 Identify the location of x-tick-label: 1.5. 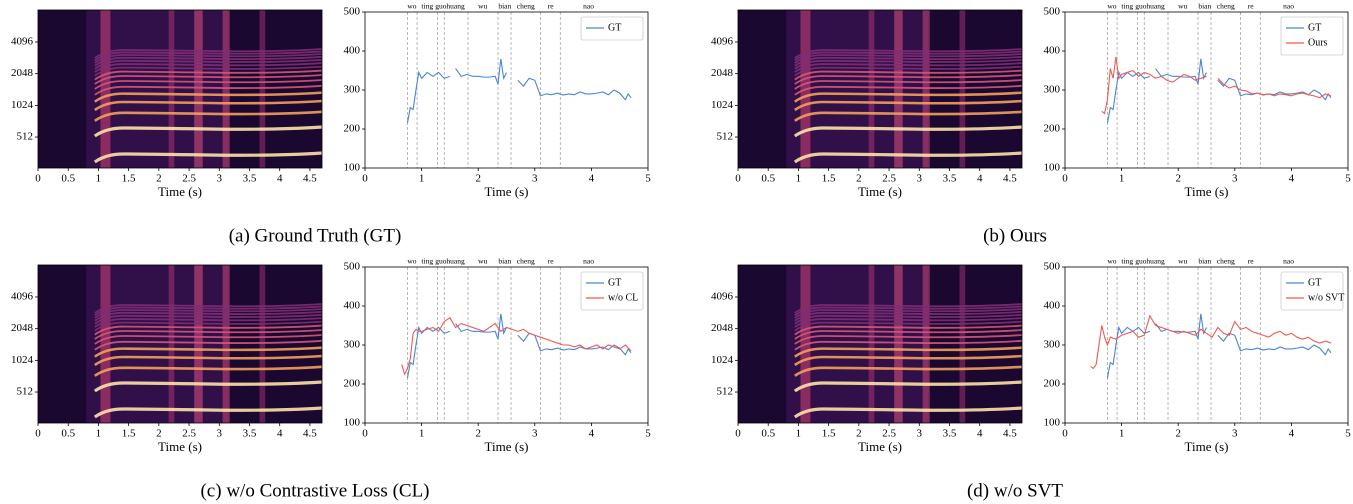
(829, 434).